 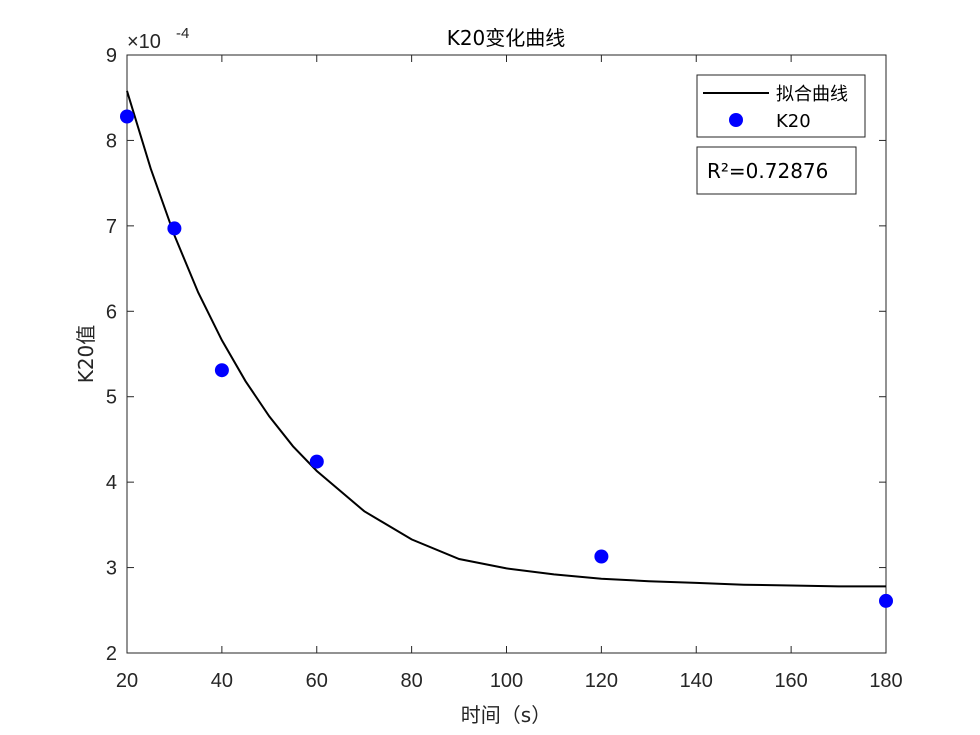 I want to click on legend-box, so click(x=781, y=106).